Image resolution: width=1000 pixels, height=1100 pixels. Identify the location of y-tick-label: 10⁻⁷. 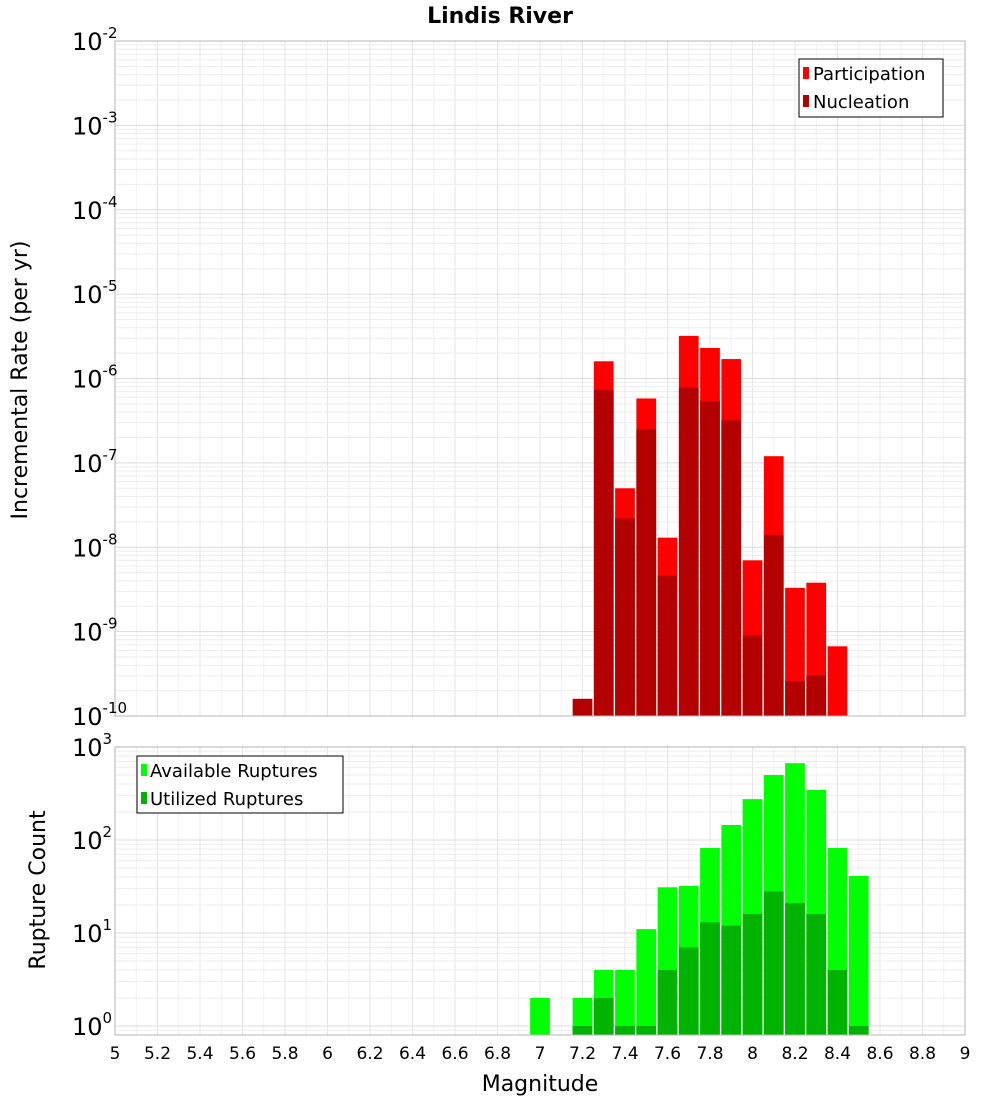
(95, 462).